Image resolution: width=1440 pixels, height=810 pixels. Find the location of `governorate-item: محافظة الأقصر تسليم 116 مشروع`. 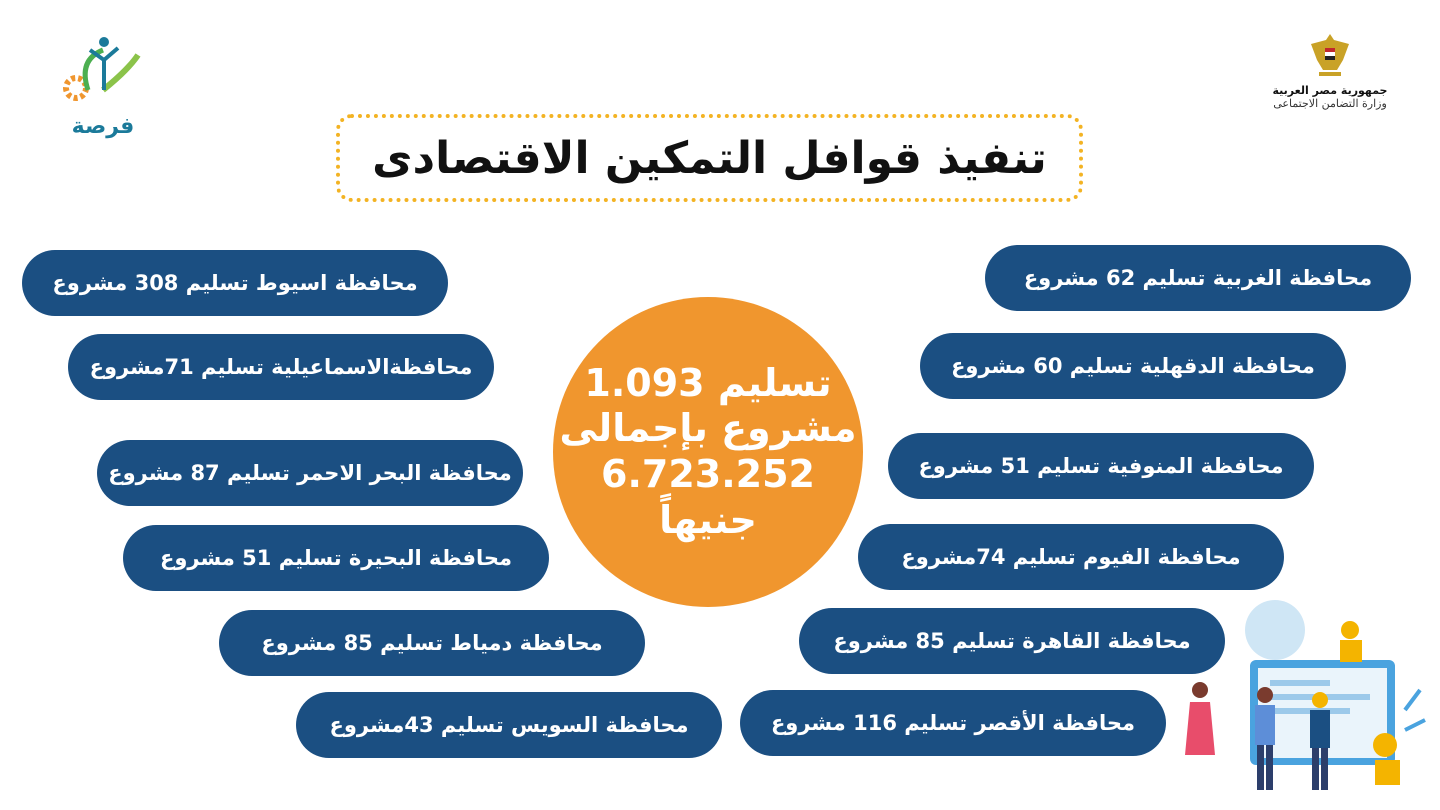

governorate-item: محافظة الأقصر تسليم 116 مشروع is located at coordinates (953, 723).